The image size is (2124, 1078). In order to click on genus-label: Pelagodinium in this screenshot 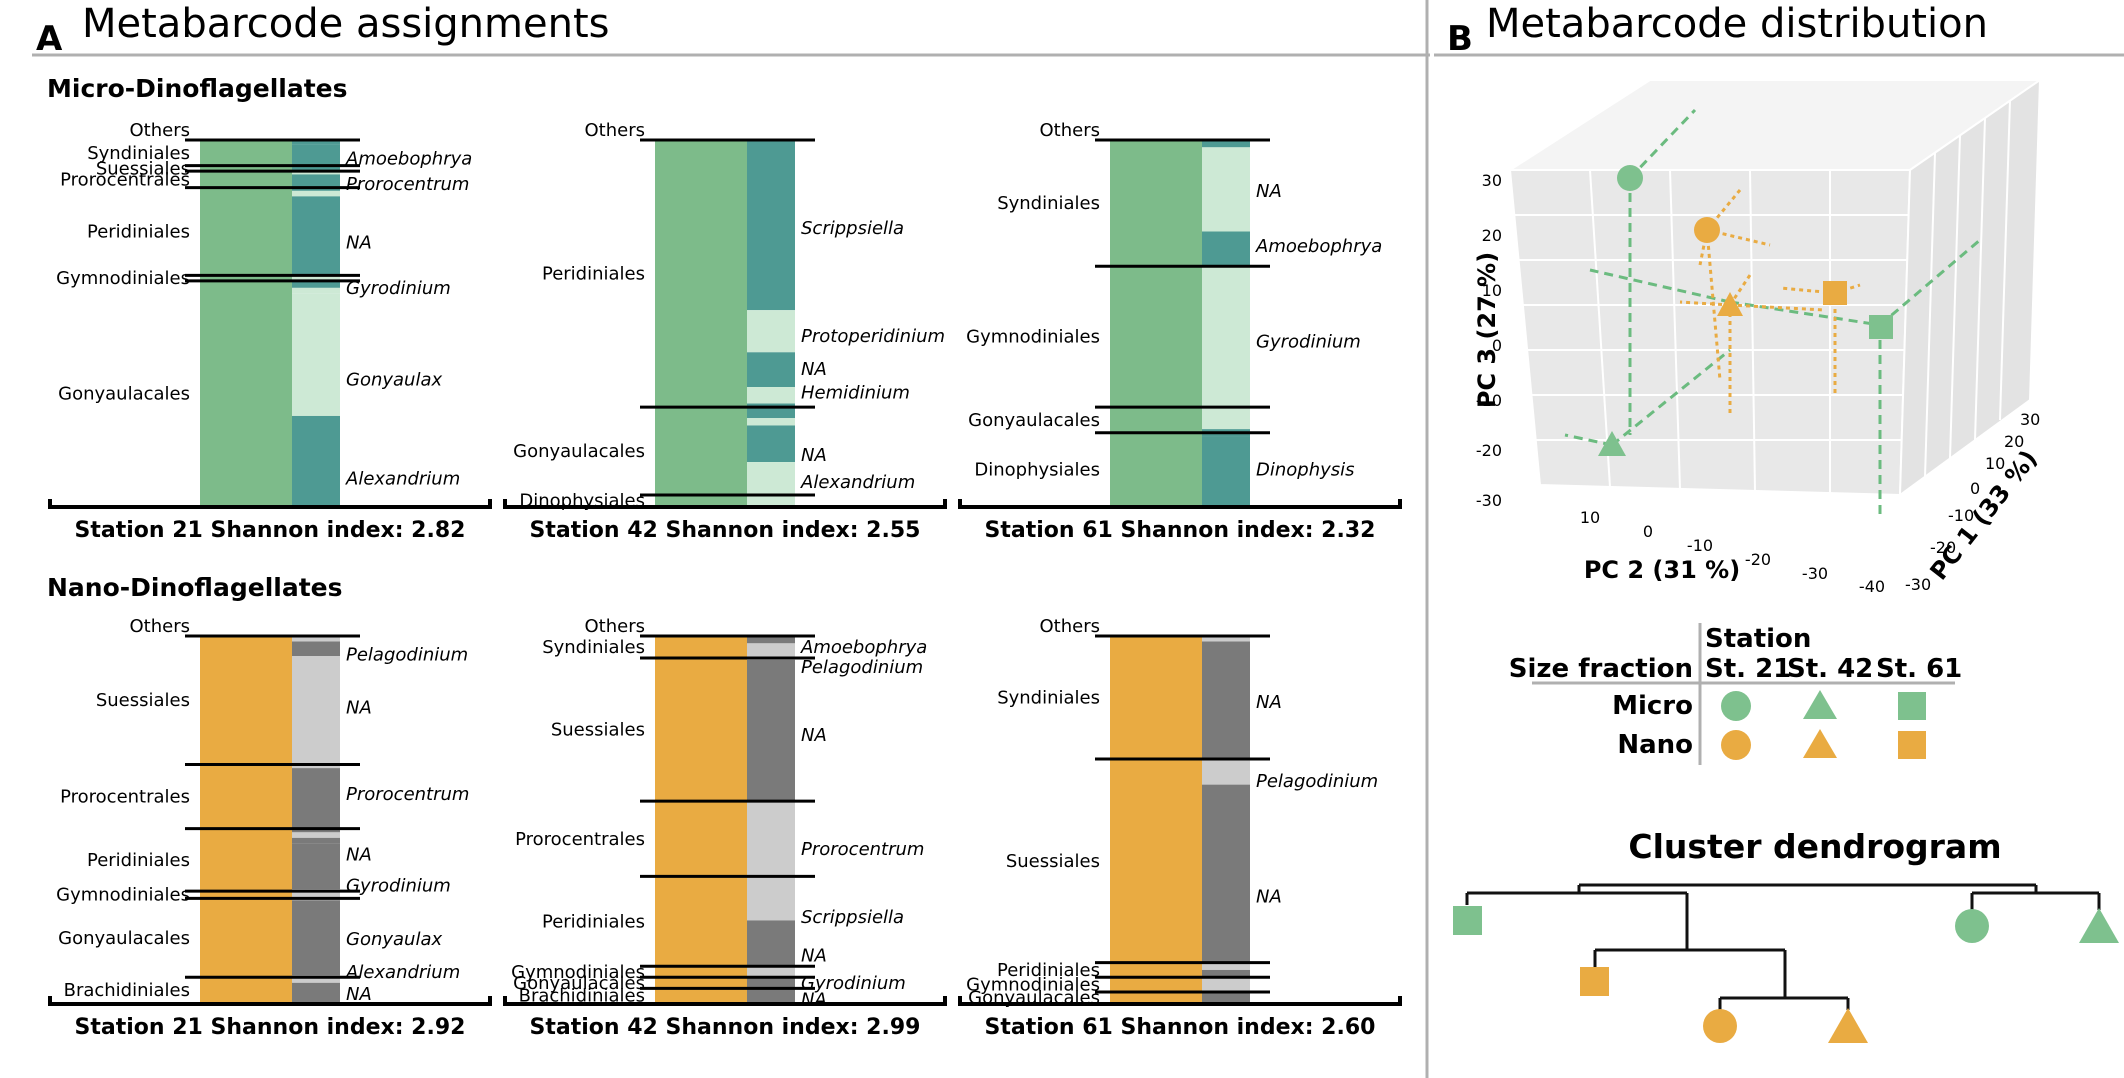, I will do `click(407, 654)`.